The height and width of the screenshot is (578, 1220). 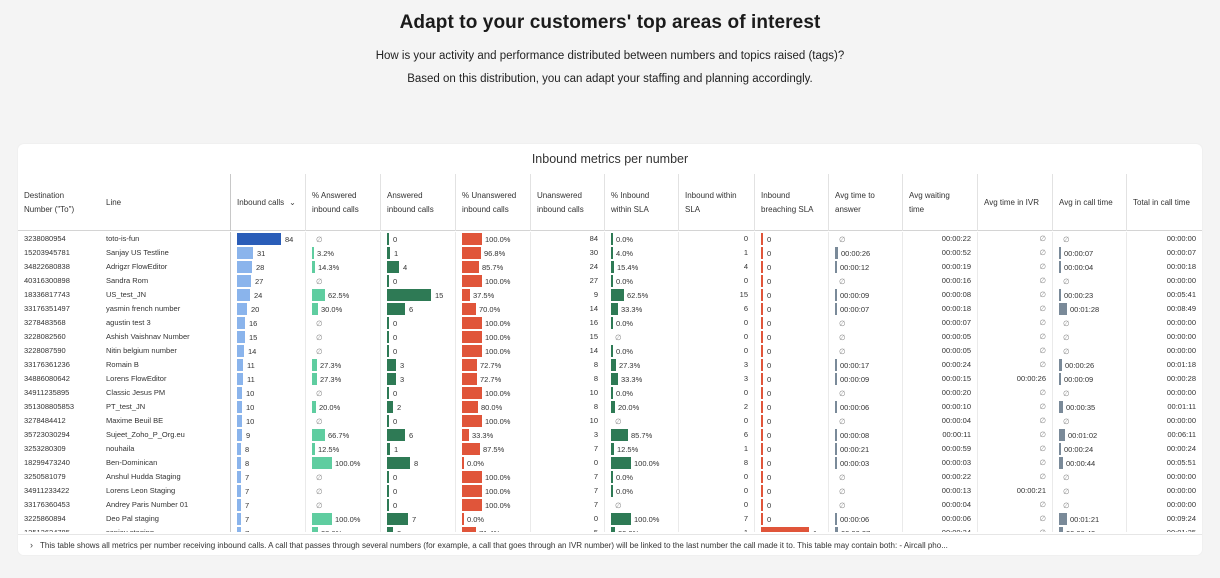 I want to click on cell-avg-in-call-time: 00:00:04, so click(x=1089, y=267).